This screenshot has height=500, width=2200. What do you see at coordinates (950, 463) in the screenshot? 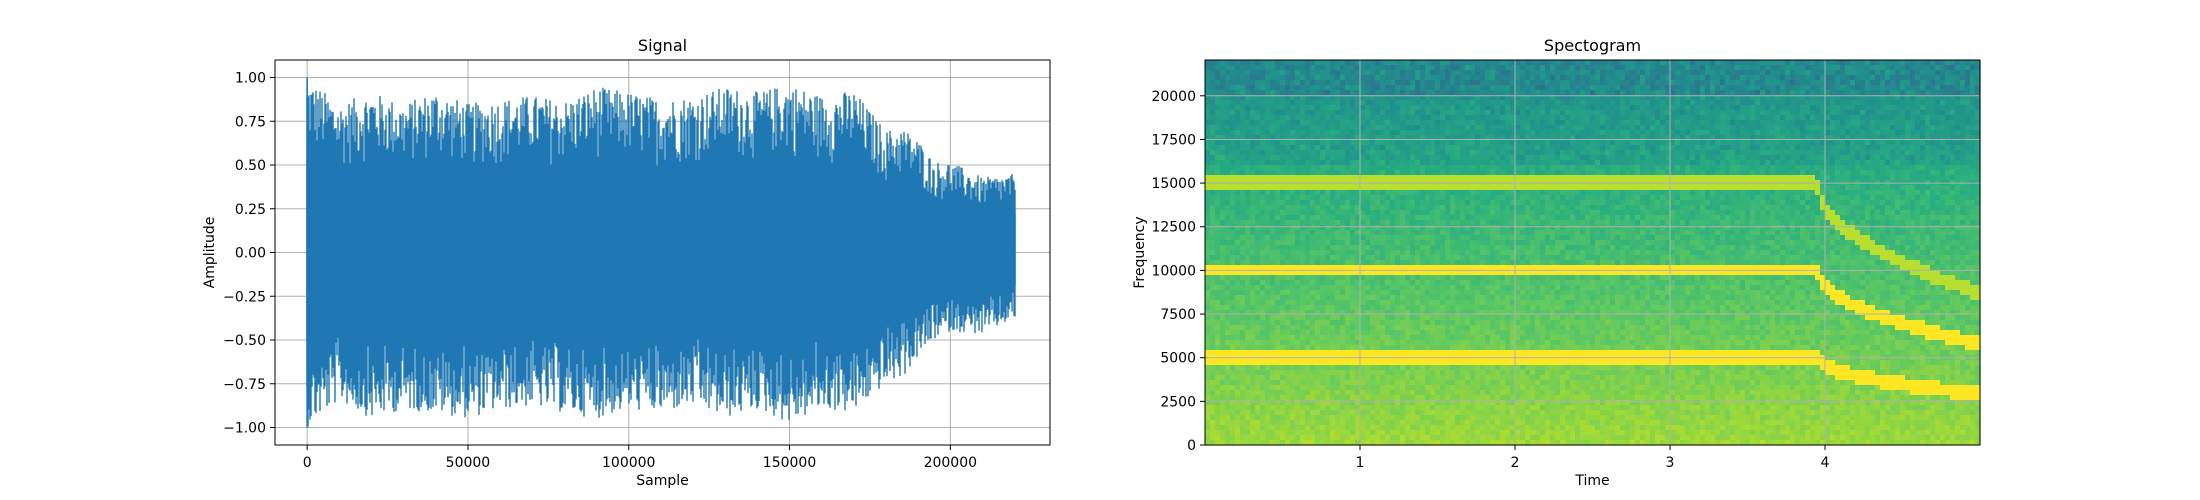
I see `signal-x-tick-label: 200000` at bounding box center [950, 463].